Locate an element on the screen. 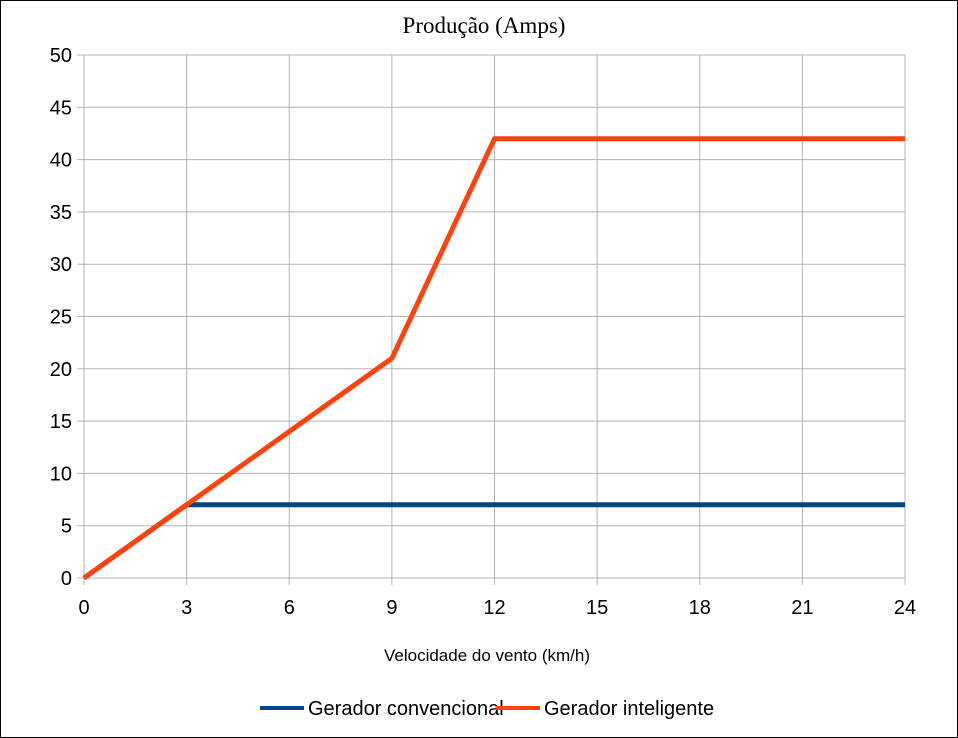  x-tick-label: 21 is located at coordinates (802, 608).